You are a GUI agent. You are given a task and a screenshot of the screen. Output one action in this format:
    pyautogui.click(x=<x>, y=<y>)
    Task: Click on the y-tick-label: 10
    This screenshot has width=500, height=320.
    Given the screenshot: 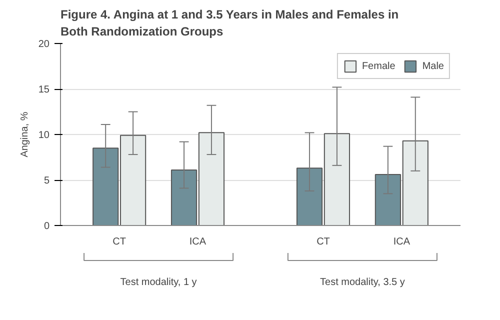 What is the action you would take?
    pyautogui.click(x=44, y=135)
    